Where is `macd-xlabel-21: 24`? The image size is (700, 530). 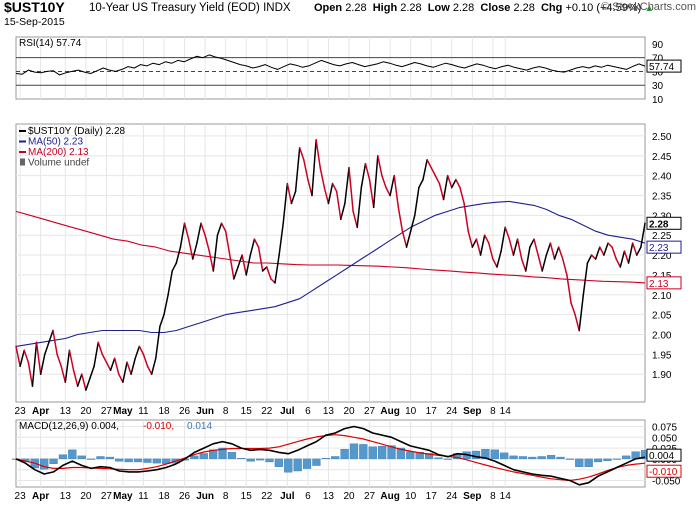
macd-xlabel-21: 24 is located at coordinates (452, 496).